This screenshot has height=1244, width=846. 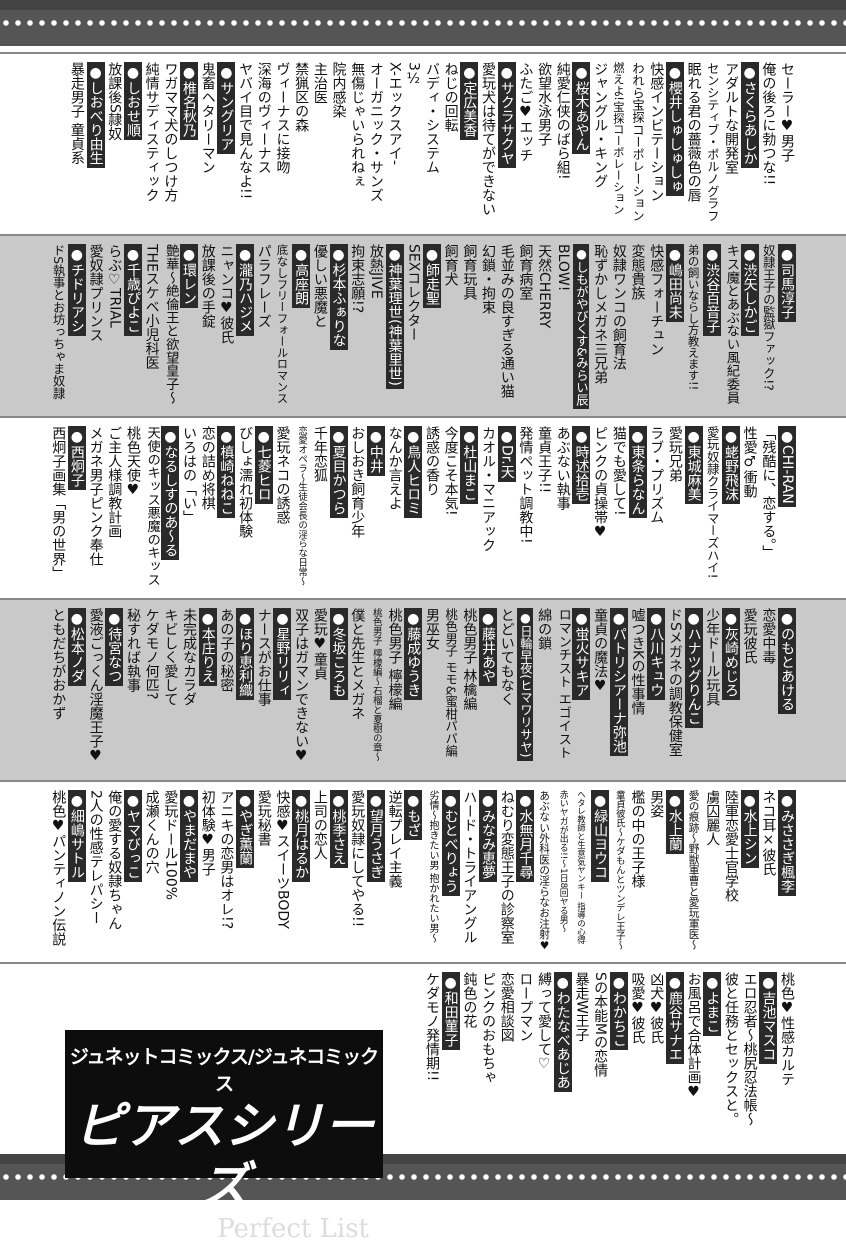 What do you see at coordinates (224, 1156) in the screenshot?
I see `series-title: ピアスシリーズ` at bounding box center [224, 1156].